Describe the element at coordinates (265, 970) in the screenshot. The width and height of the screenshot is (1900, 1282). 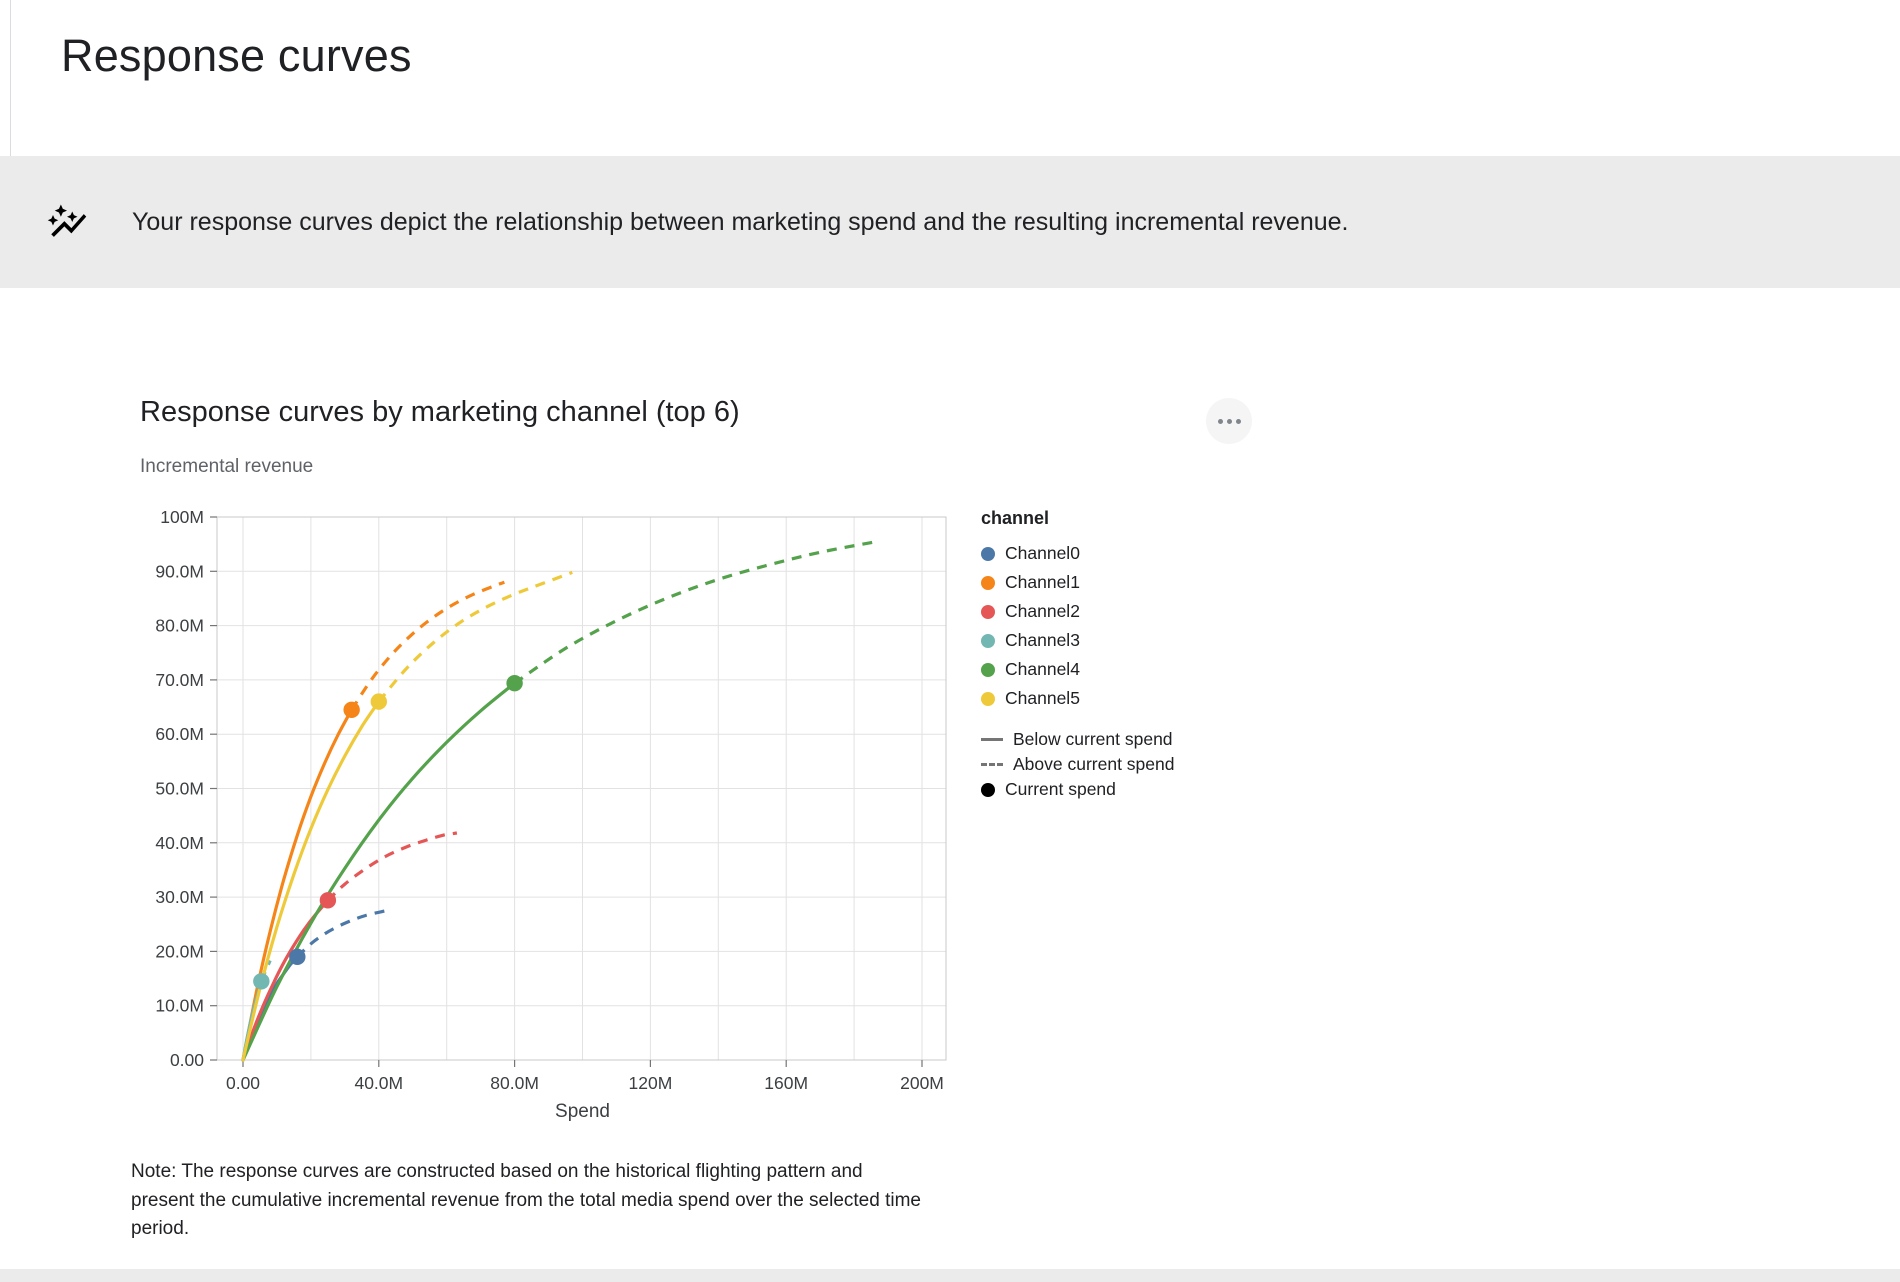
I see `above-current-spend-line-Channel3` at that location.